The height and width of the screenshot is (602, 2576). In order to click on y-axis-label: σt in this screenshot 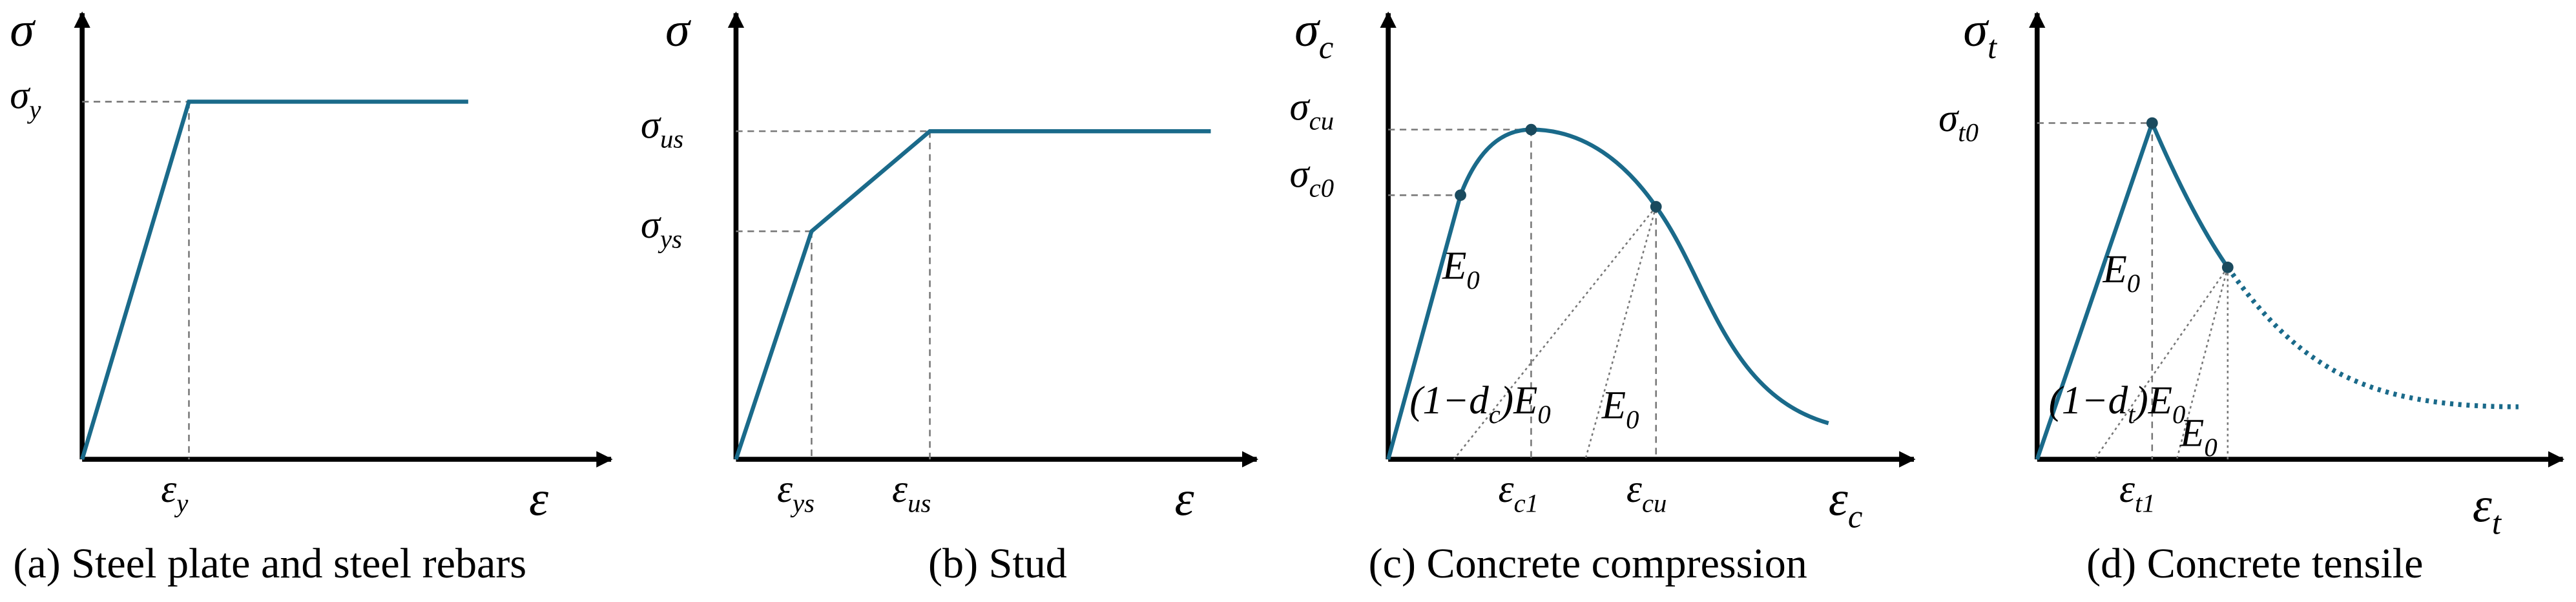, I will do `click(1980, 34)`.